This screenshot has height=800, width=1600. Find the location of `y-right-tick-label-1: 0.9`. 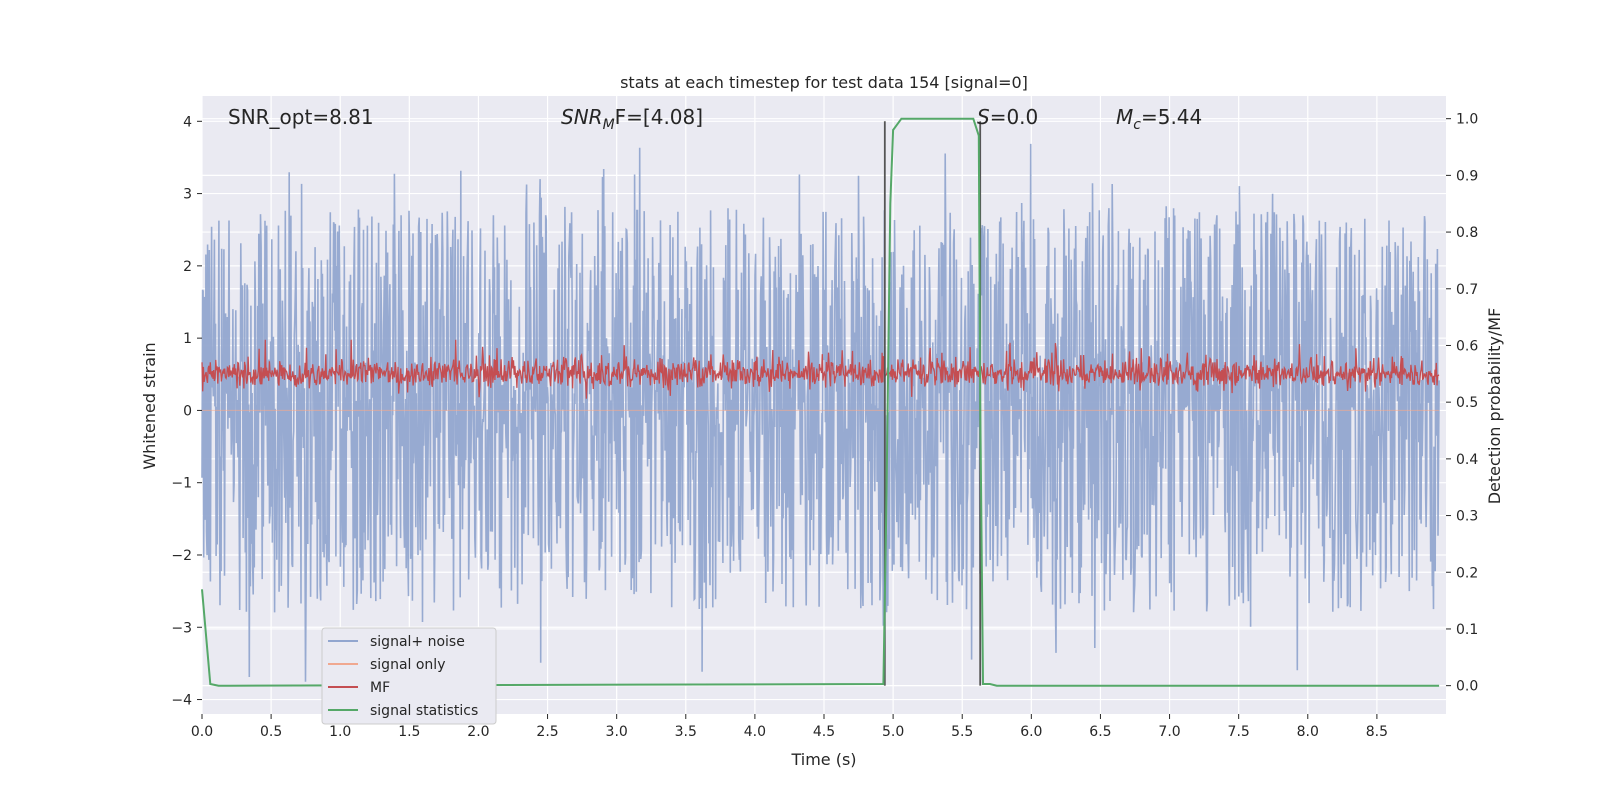

y-right-tick-label-1: 0.9 is located at coordinates (1467, 176).